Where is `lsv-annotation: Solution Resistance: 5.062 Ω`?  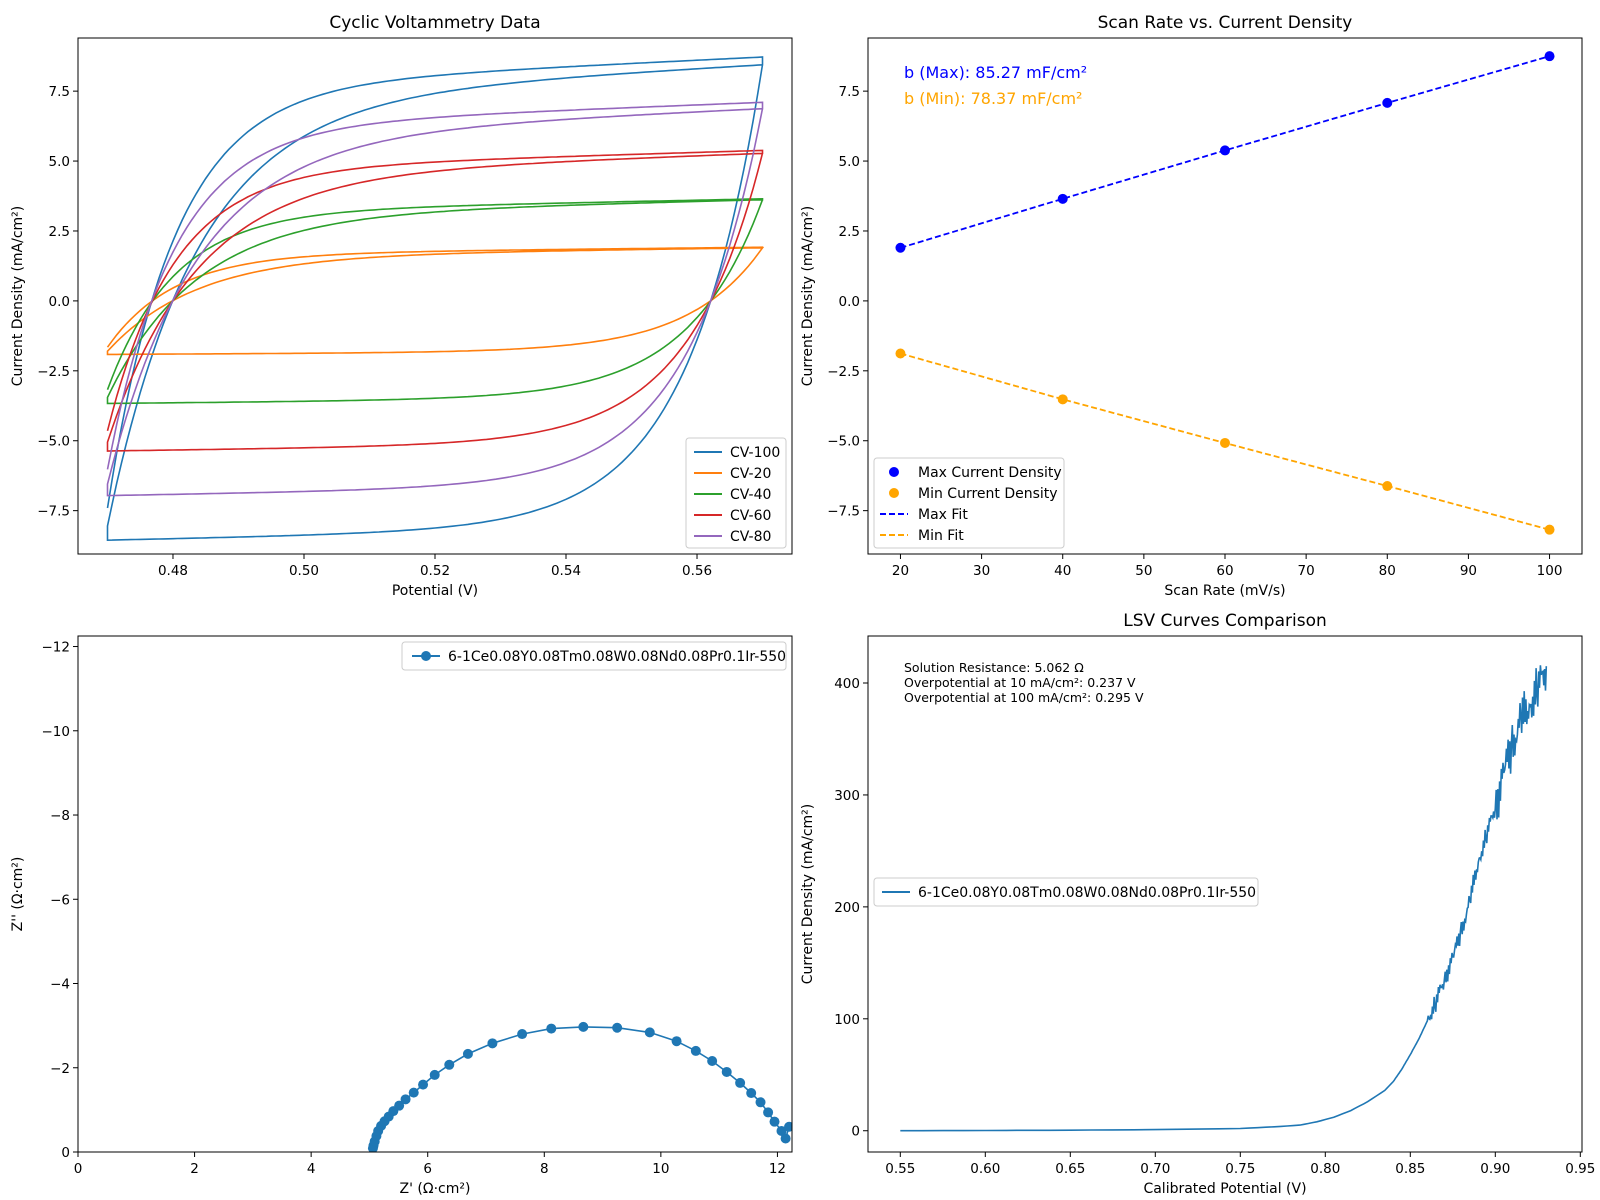 lsv-annotation: Solution Resistance: 5.062 Ω is located at coordinates (994, 667).